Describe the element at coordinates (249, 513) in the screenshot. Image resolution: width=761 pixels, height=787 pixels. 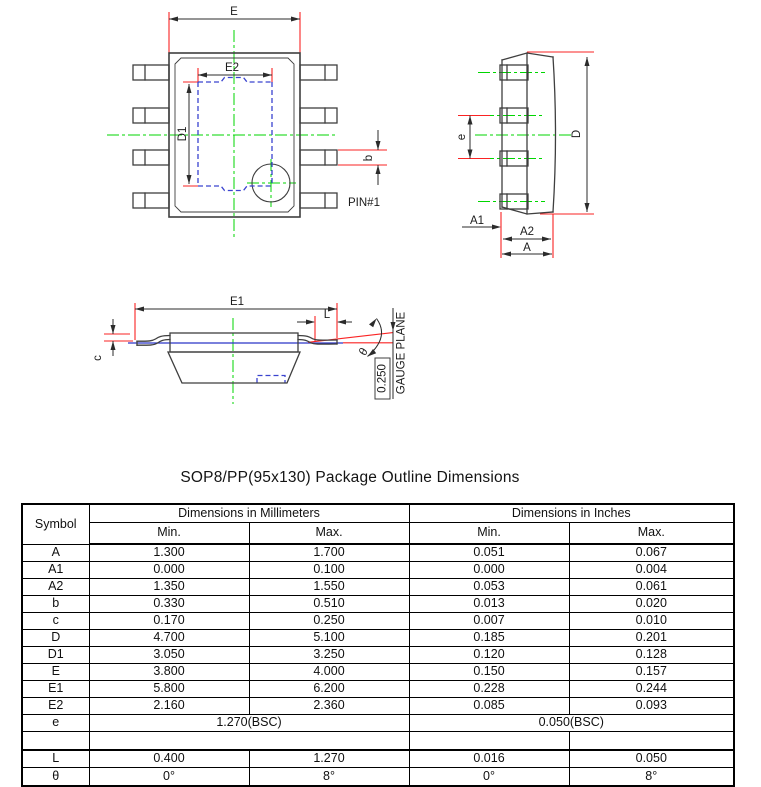
I see `header-mm: Dimensions in Millimeters` at that location.